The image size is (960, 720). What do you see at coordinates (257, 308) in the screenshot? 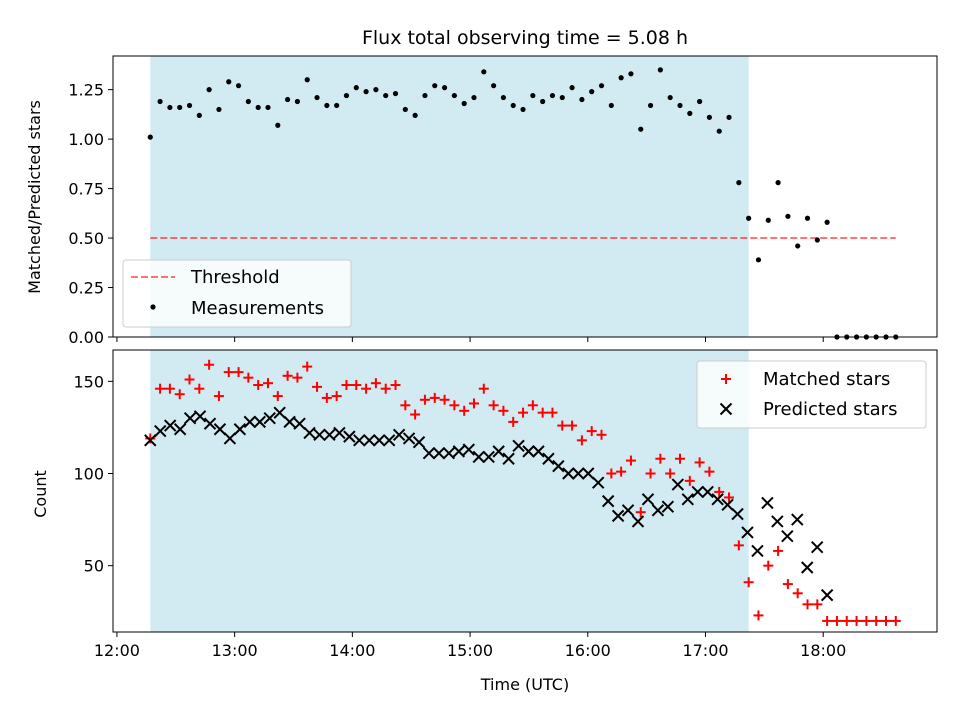
I see `measurements-legend-label: Measurements` at bounding box center [257, 308].